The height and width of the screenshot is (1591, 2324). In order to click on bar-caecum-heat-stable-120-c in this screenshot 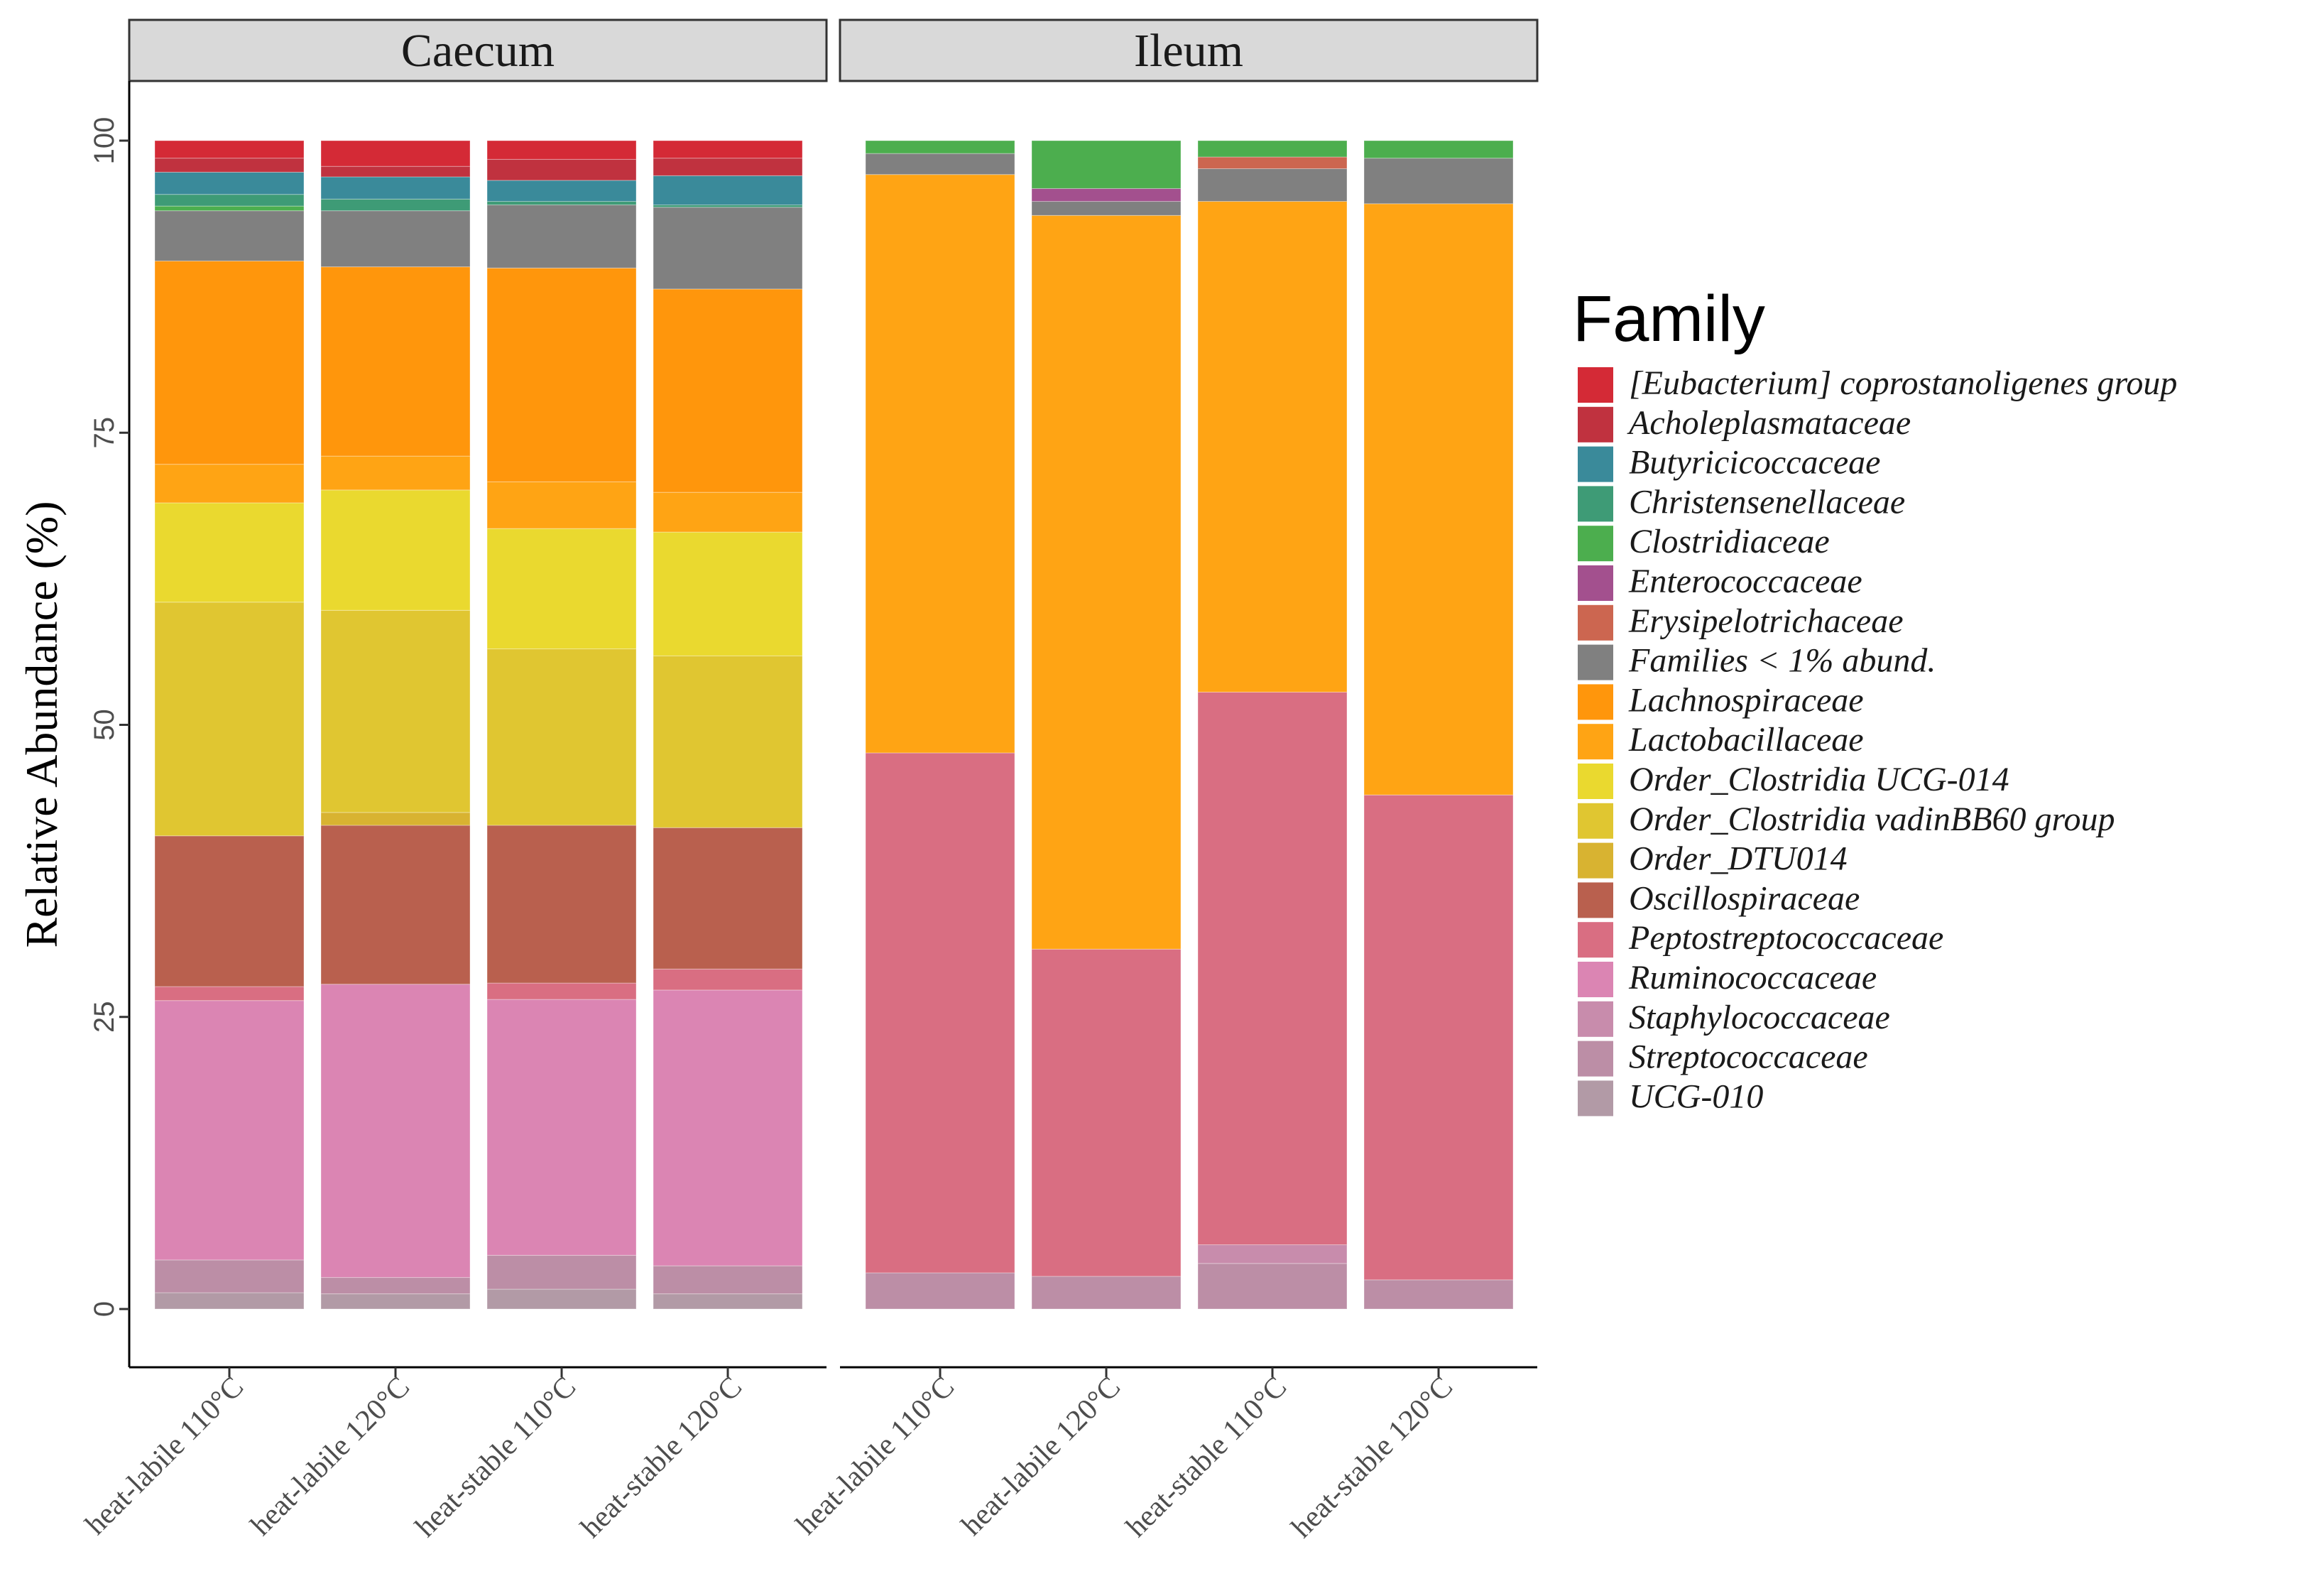, I will do `click(728, 725)`.